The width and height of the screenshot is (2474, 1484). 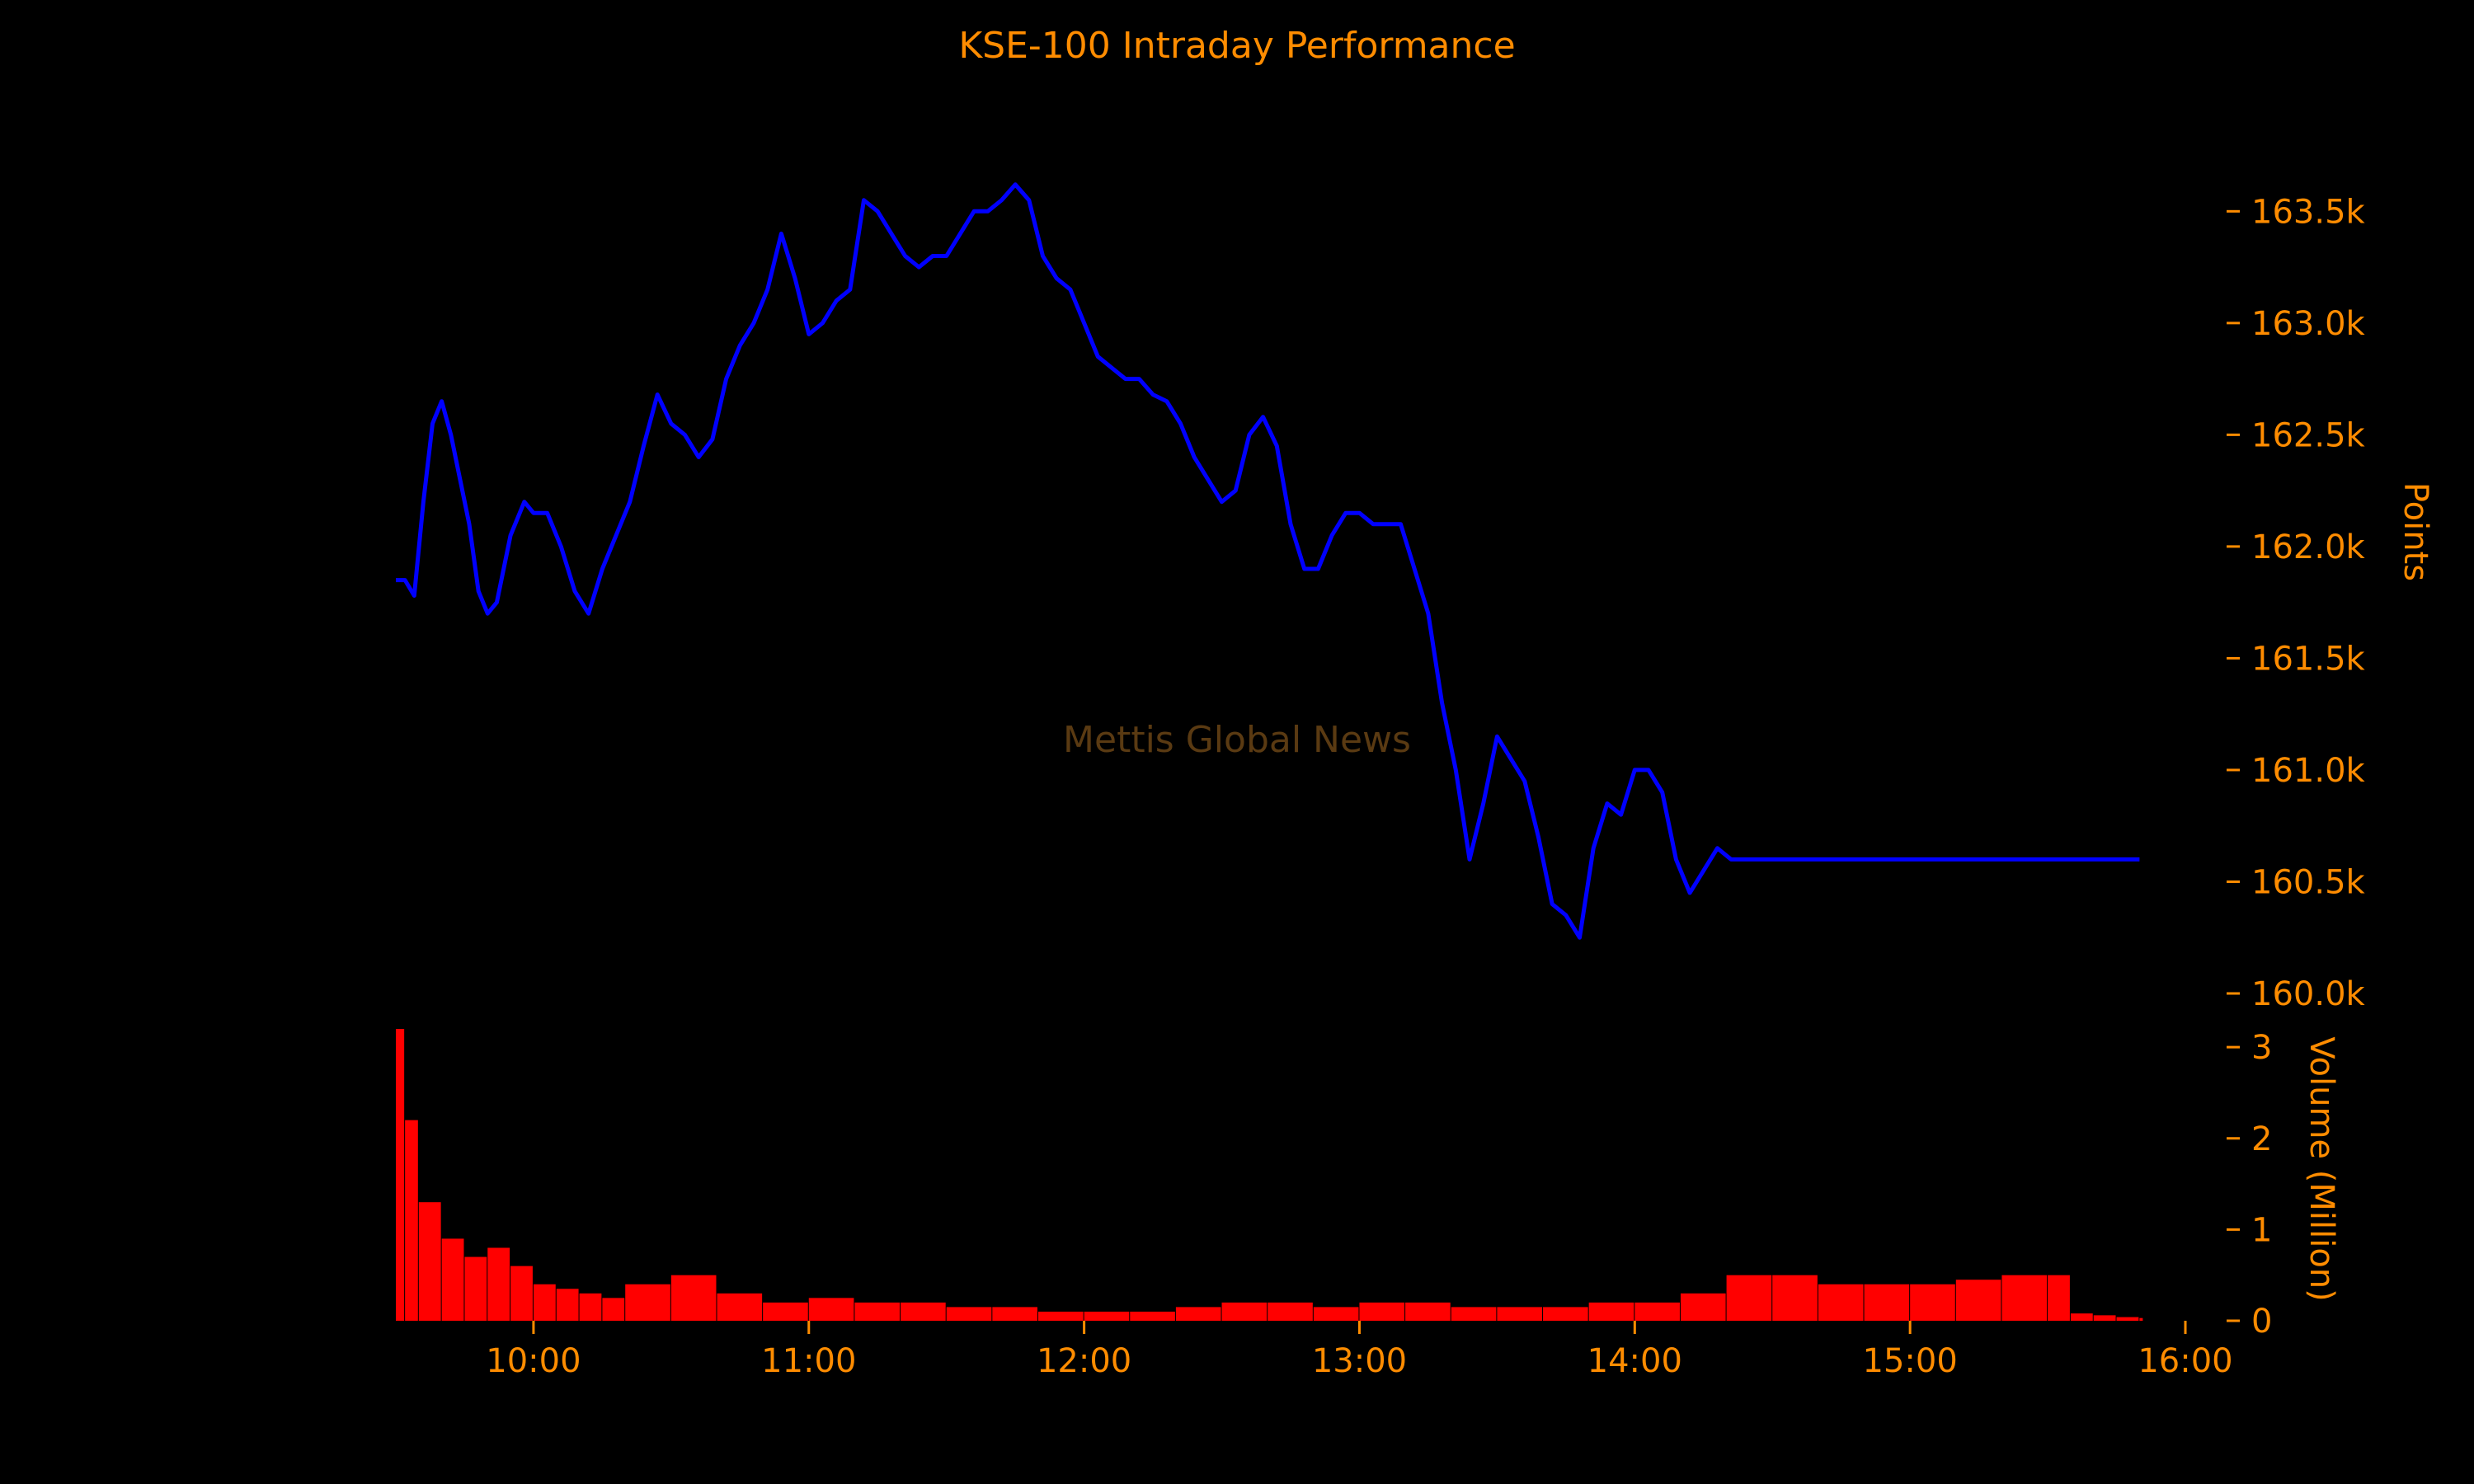 What do you see at coordinates (2308, 659) in the screenshot?
I see `price-tick-label: 161.5k` at bounding box center [2308, 659].